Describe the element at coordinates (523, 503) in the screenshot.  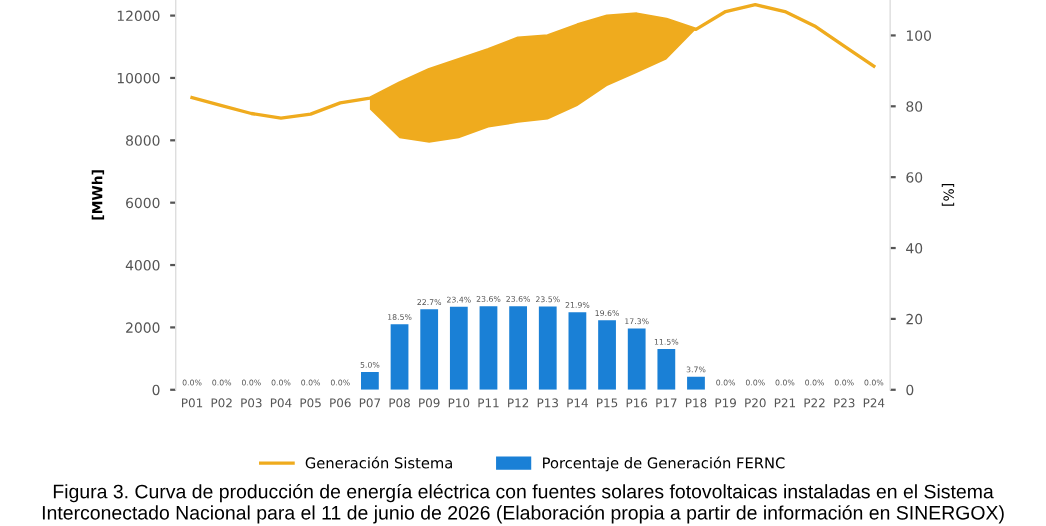
I see `text: Figura 3. Curva de producción de energía eléctrica con fuentes solares fotovoltaicas instaladas en el Sistema Interconectado Nacional para el 11 de junio de 2026 (Elaboración propia a partir de información en SINERGOX)` at that location.